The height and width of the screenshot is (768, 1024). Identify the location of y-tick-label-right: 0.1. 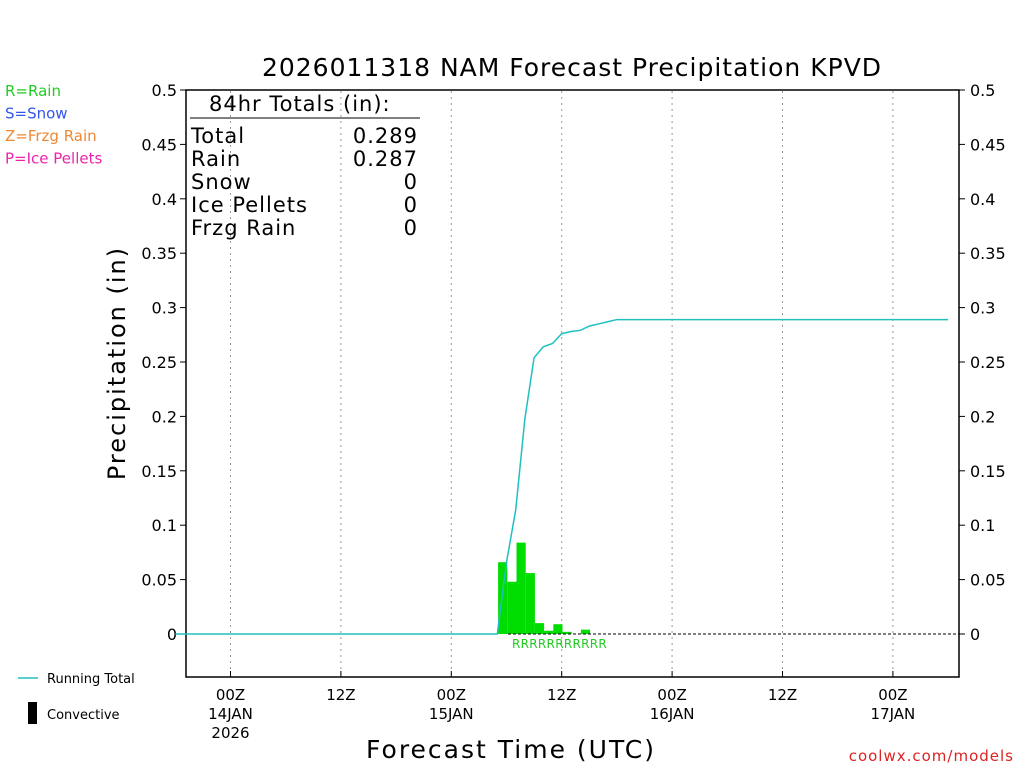
(982, 525).